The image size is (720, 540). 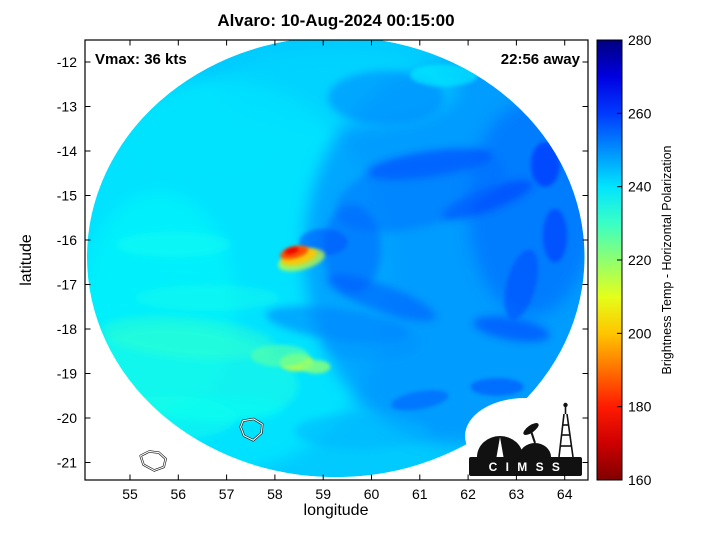 What do you see at coordinates (535, 450) in the screenshot?
I see `small-dome-icon` at bounding box center [535, 450].